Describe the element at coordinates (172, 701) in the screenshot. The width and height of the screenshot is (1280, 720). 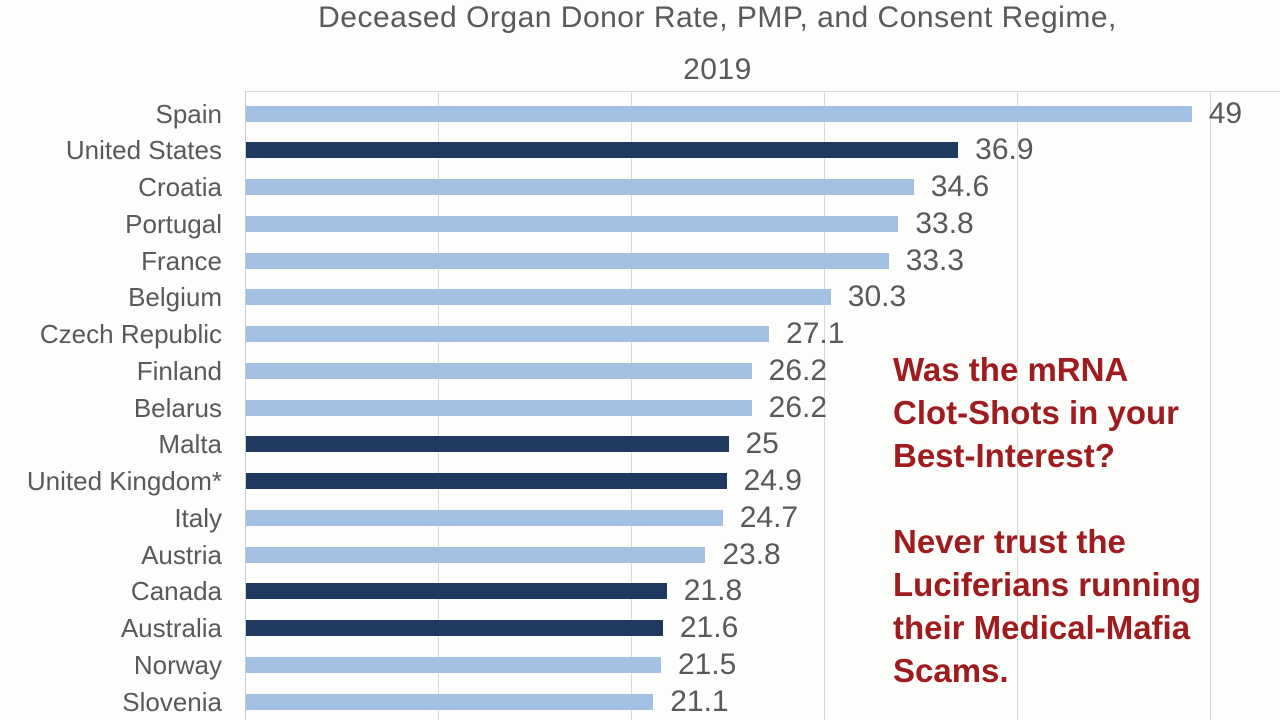
I see `category-label: Slovenia` at that location.